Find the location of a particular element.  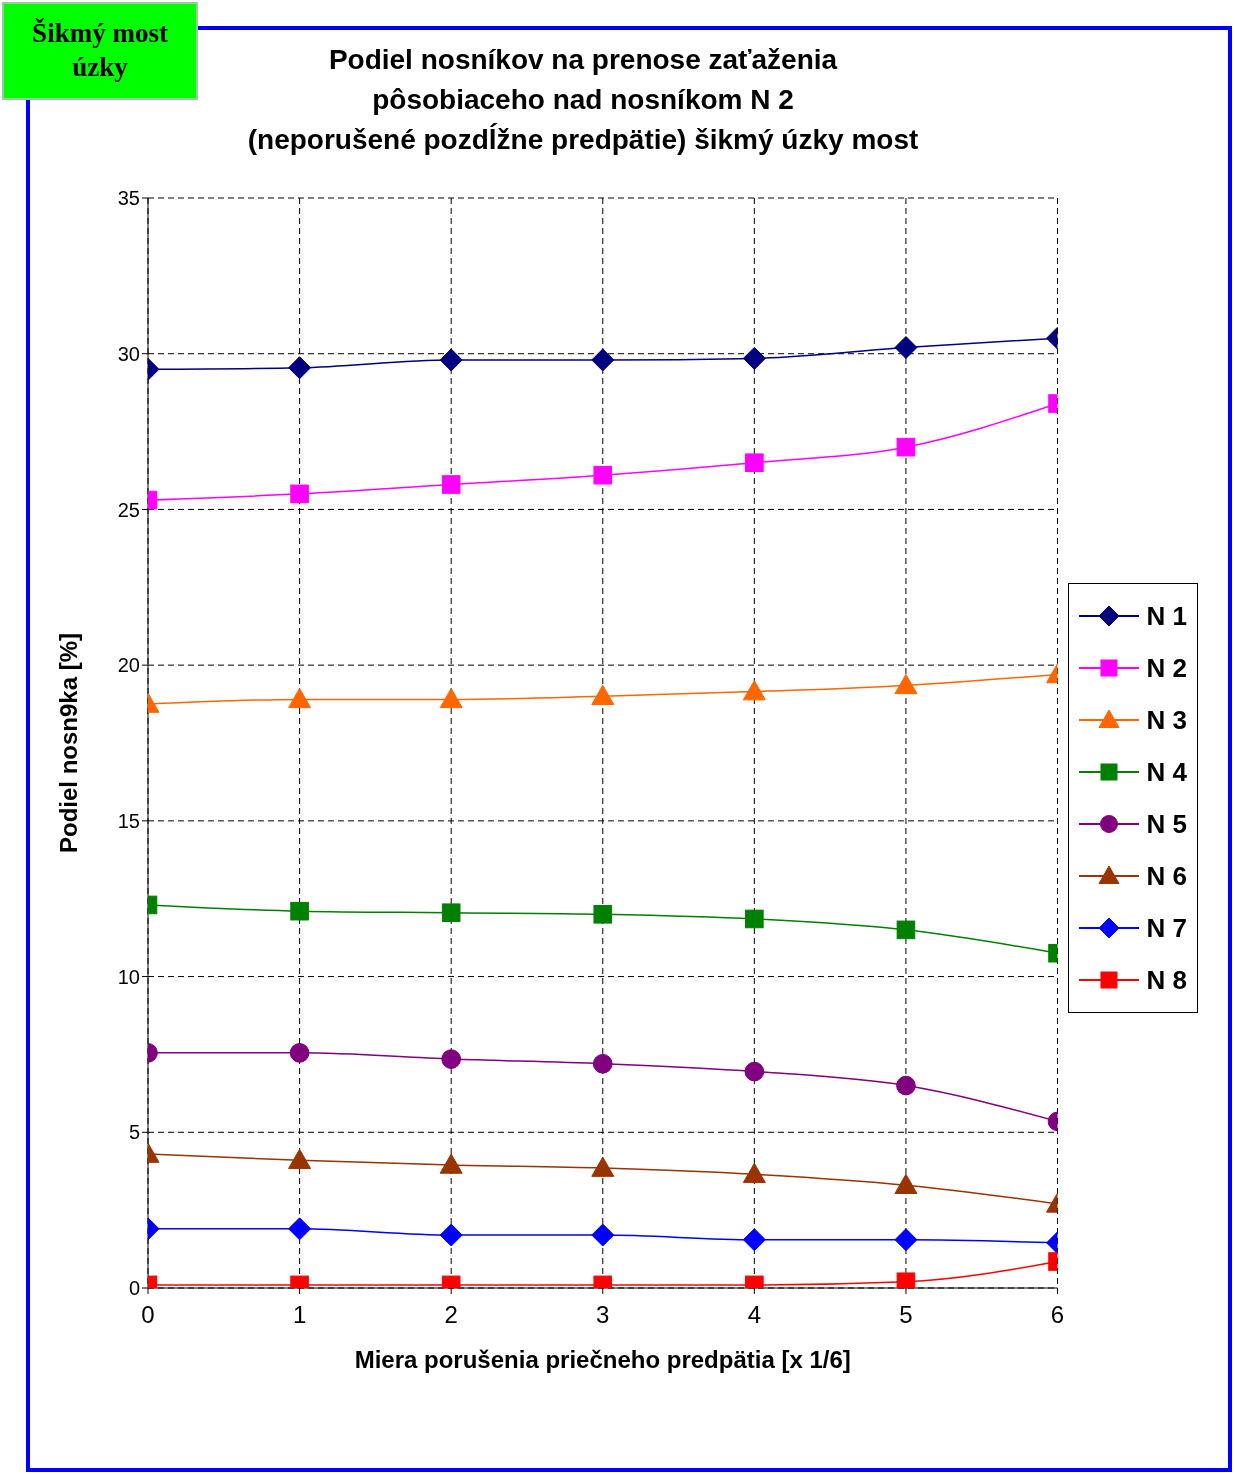

x-axis-title: Miera porušenia priečneho predpätia [x 1/6] is located at coordinates (602, 1359).